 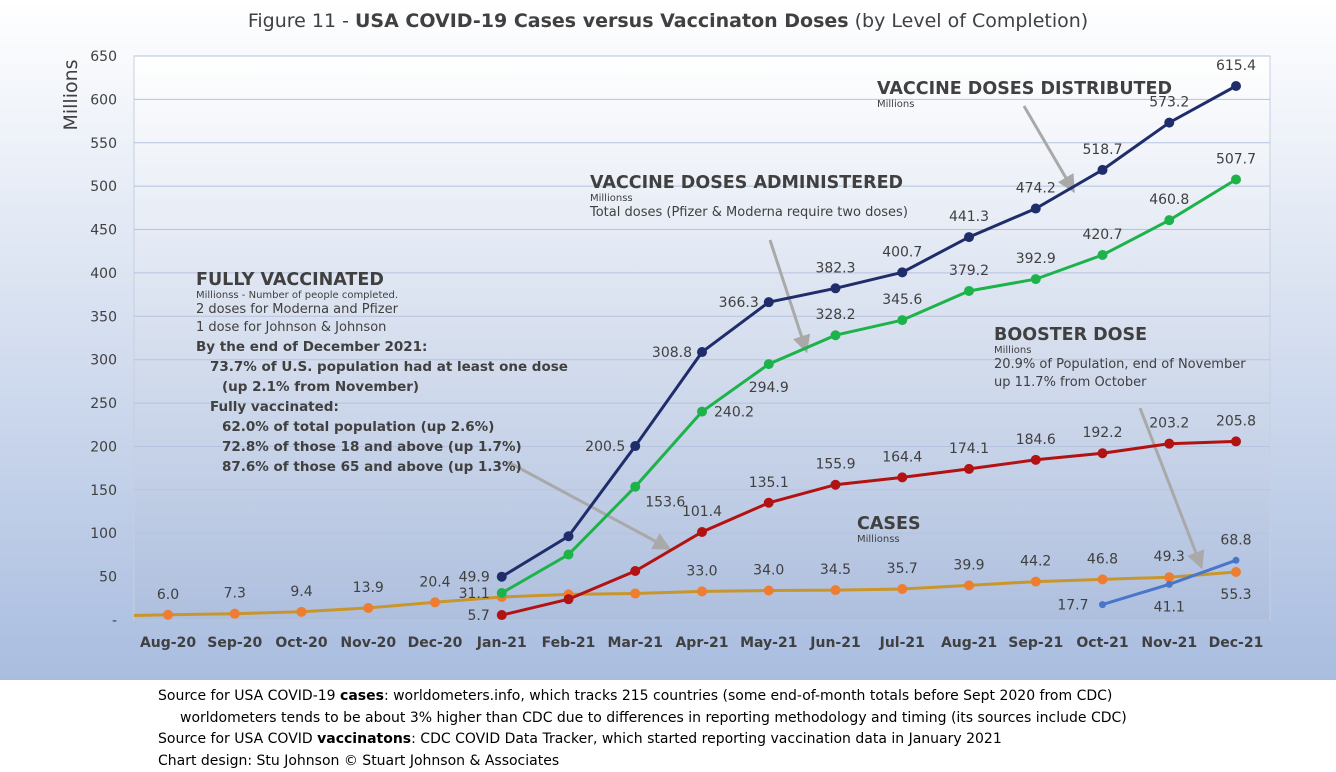 What do you see at coordinates (902, 643) in the screenshot?
I see `x-tick-label: Jul-21` at bounding box center [902, 643].